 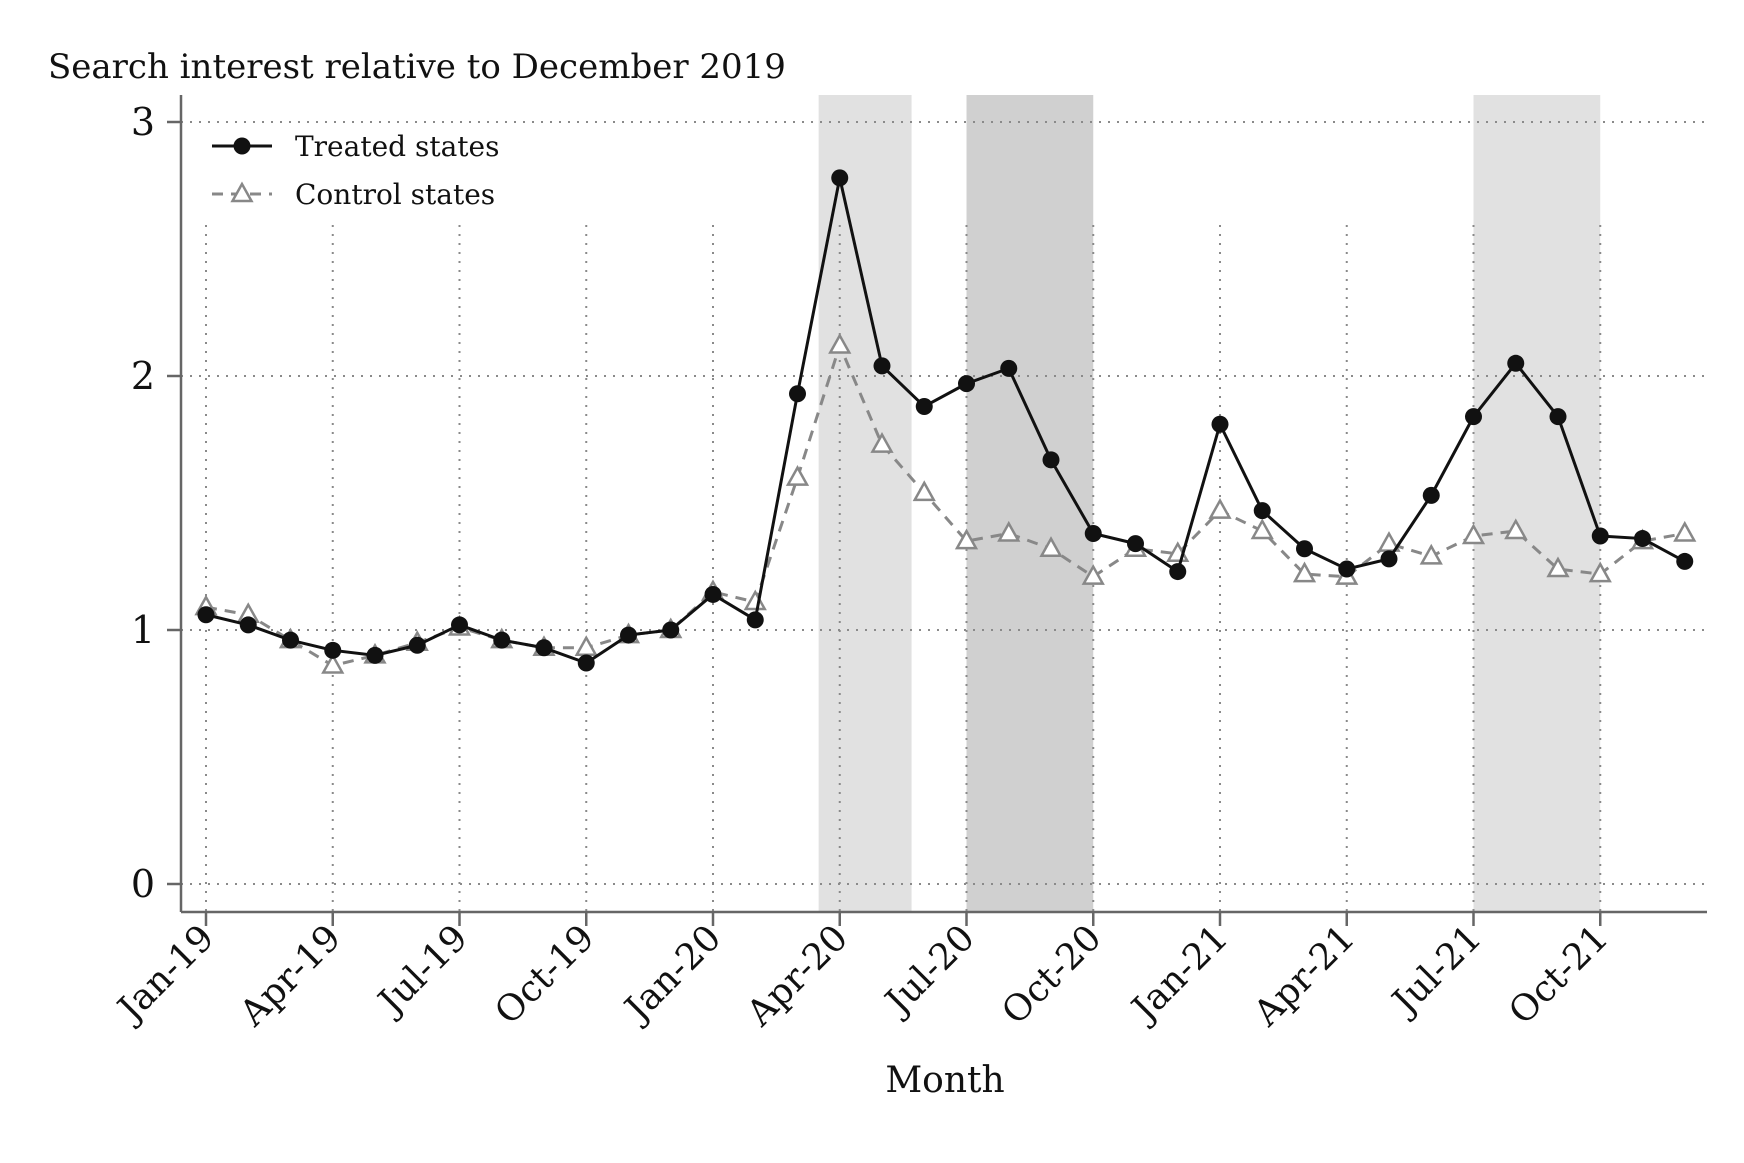 I want to click on y-tick-label: 1, so click(x=143, y=630).